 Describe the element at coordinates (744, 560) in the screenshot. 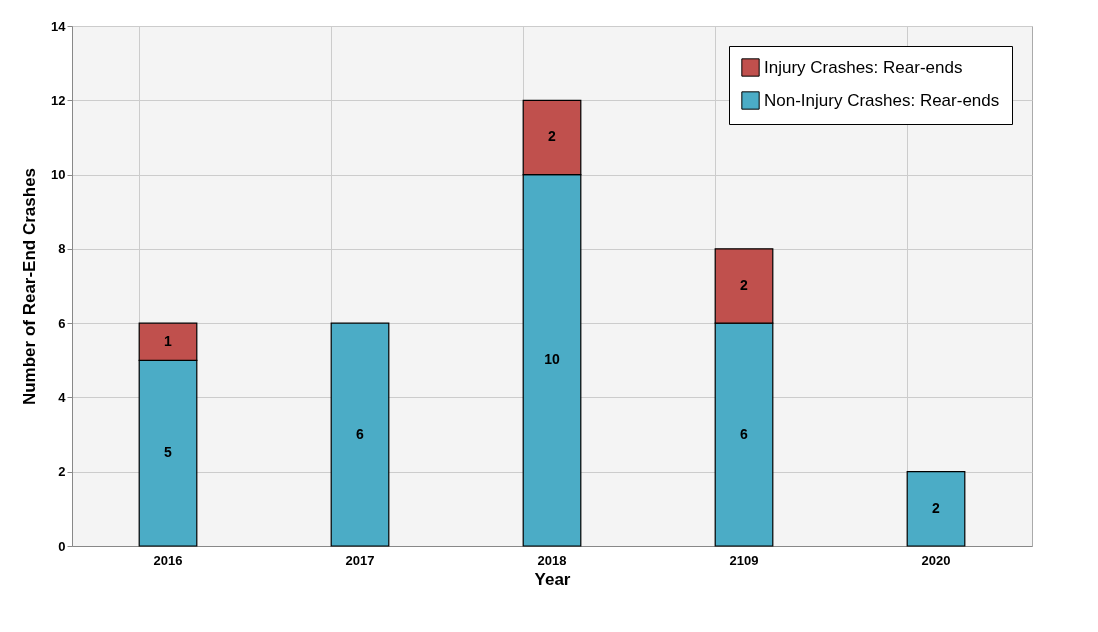

I see `x-tick-label: 2109` at that location.